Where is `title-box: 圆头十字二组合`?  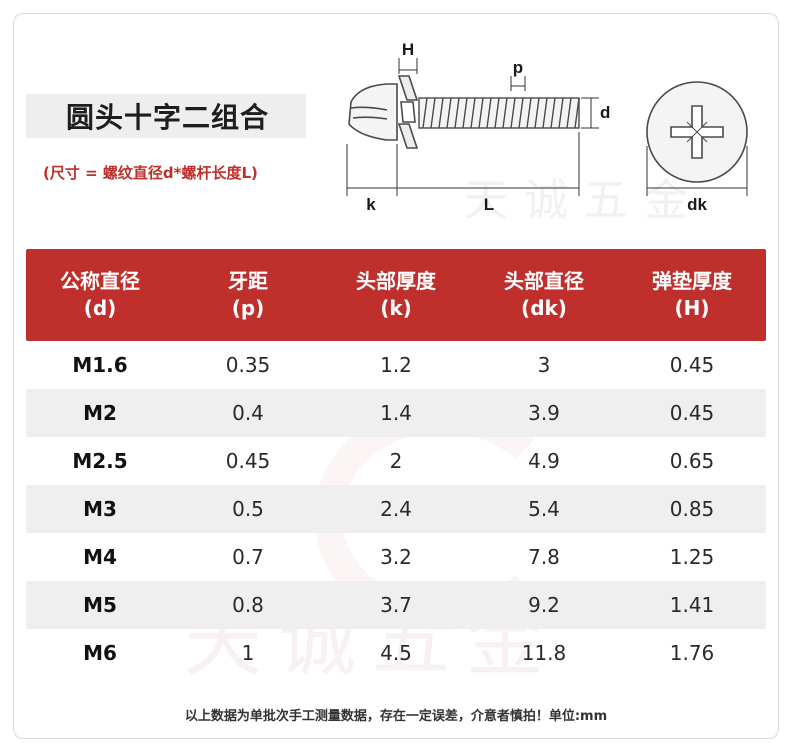
title-box: 圆头十字二组合 is located at coordinates (166, 116).